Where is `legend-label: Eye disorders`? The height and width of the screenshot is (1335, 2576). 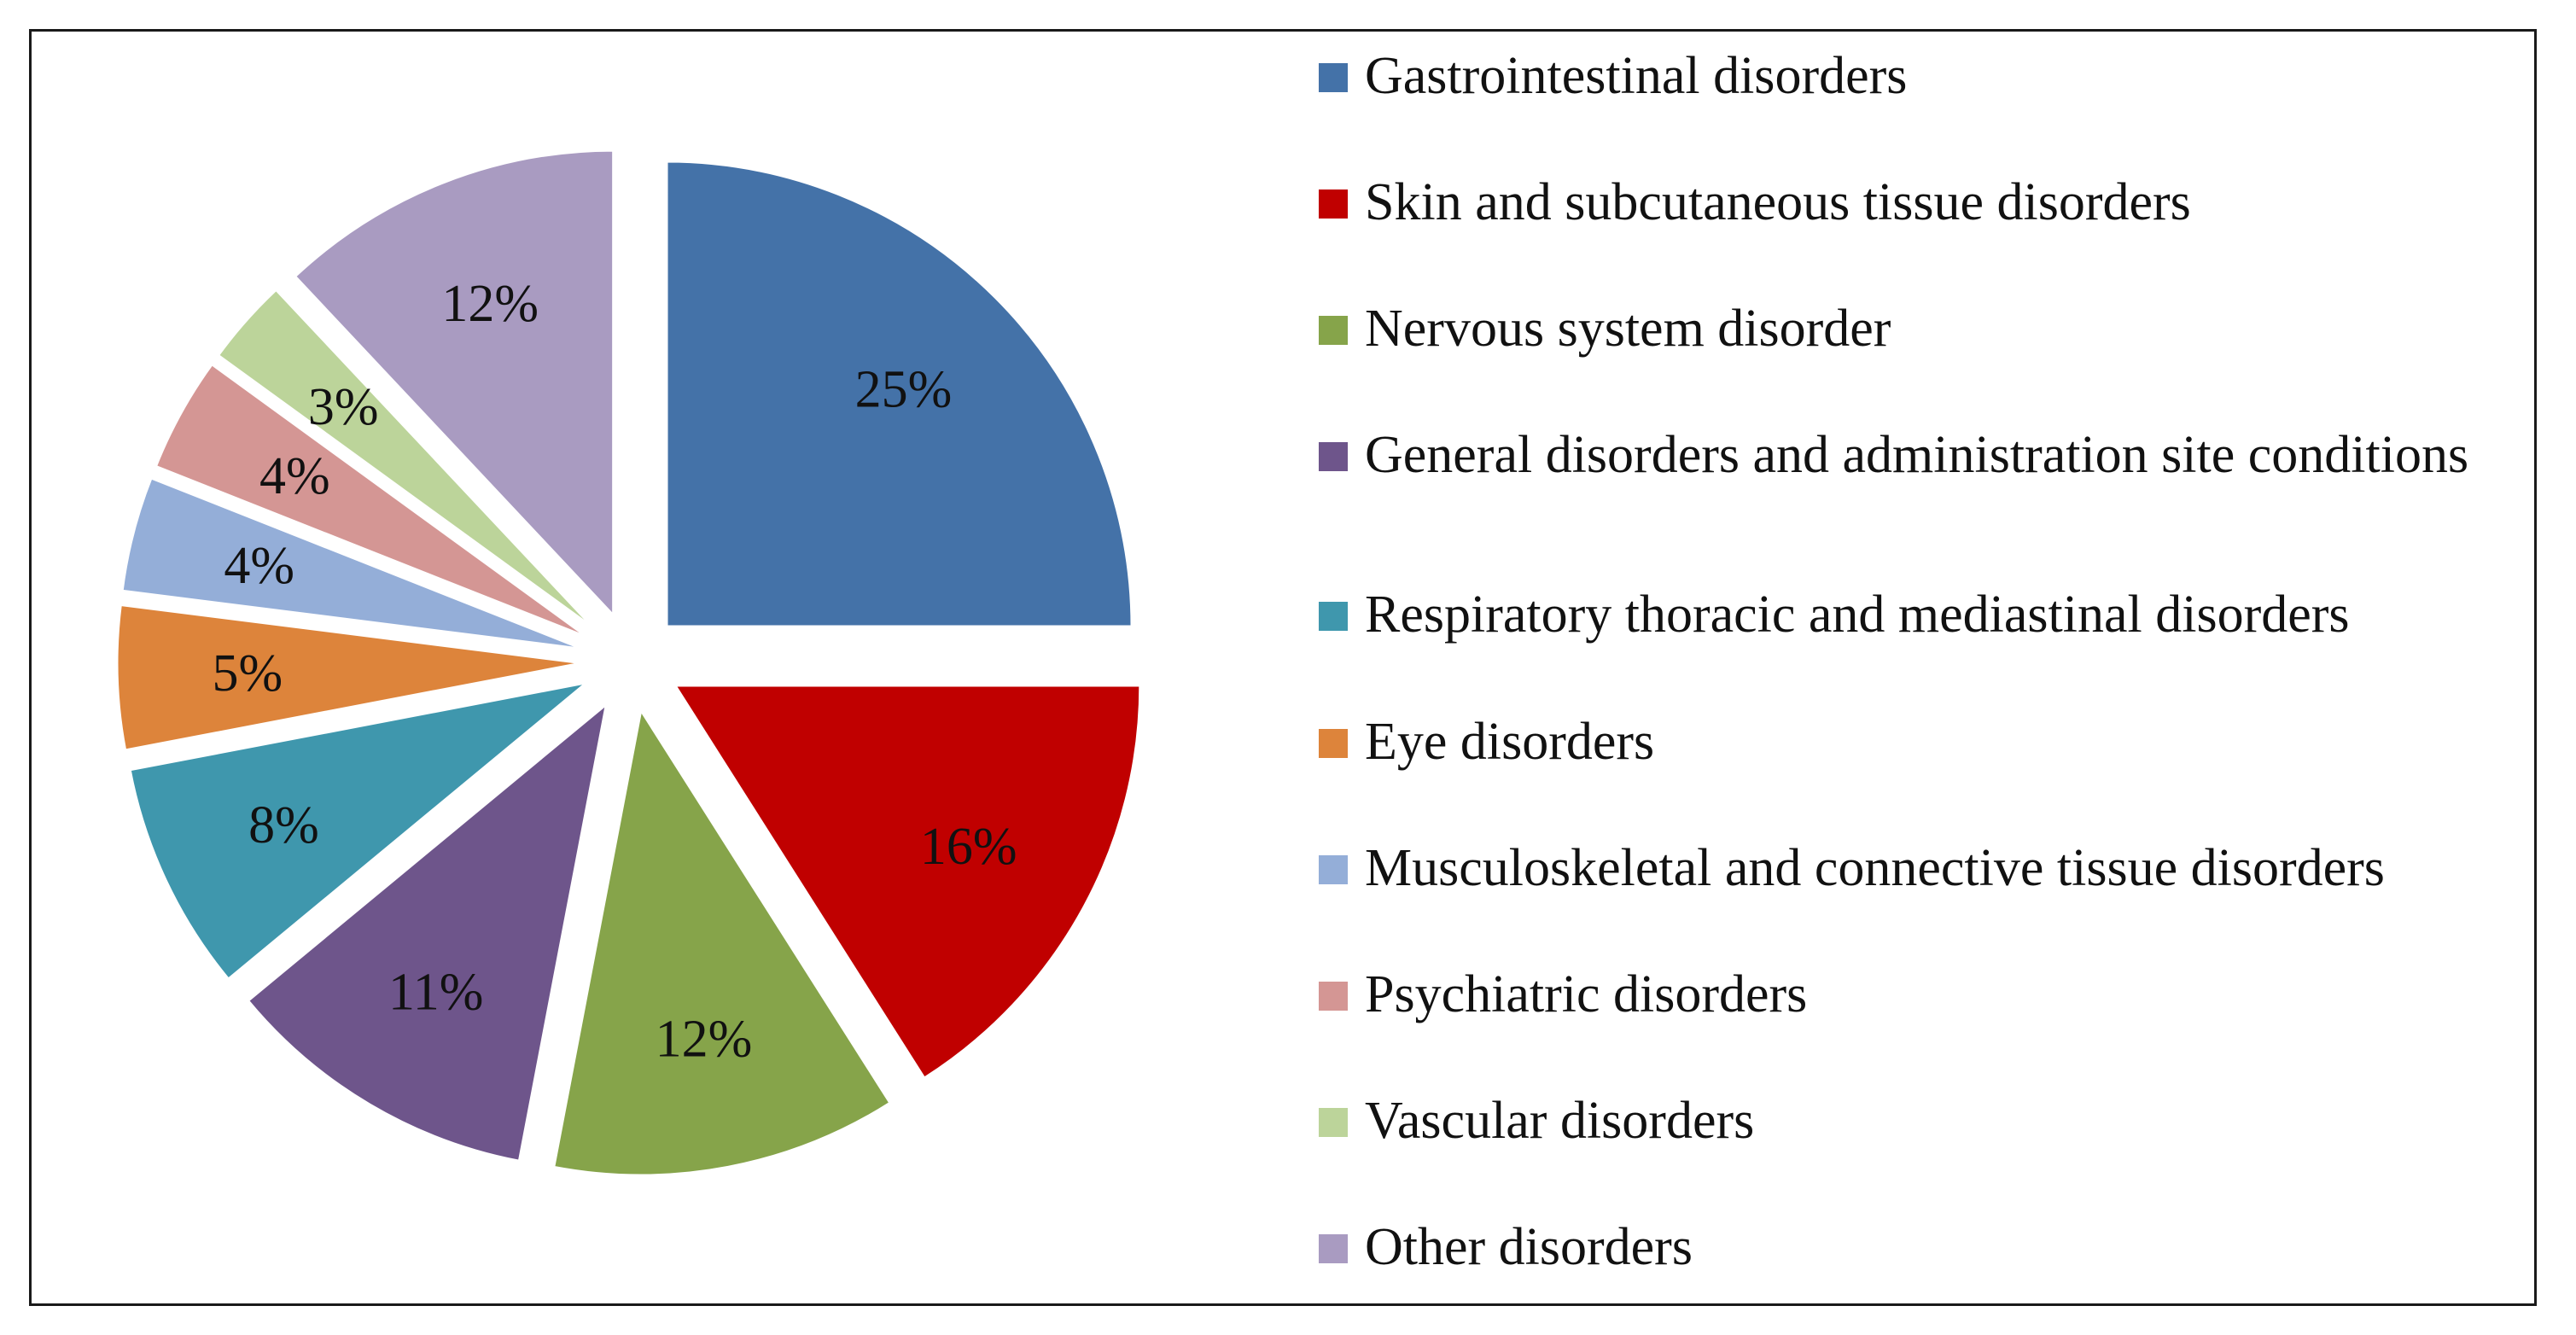
legend-label: Eye disorders is located at coordinates (1510, 742).